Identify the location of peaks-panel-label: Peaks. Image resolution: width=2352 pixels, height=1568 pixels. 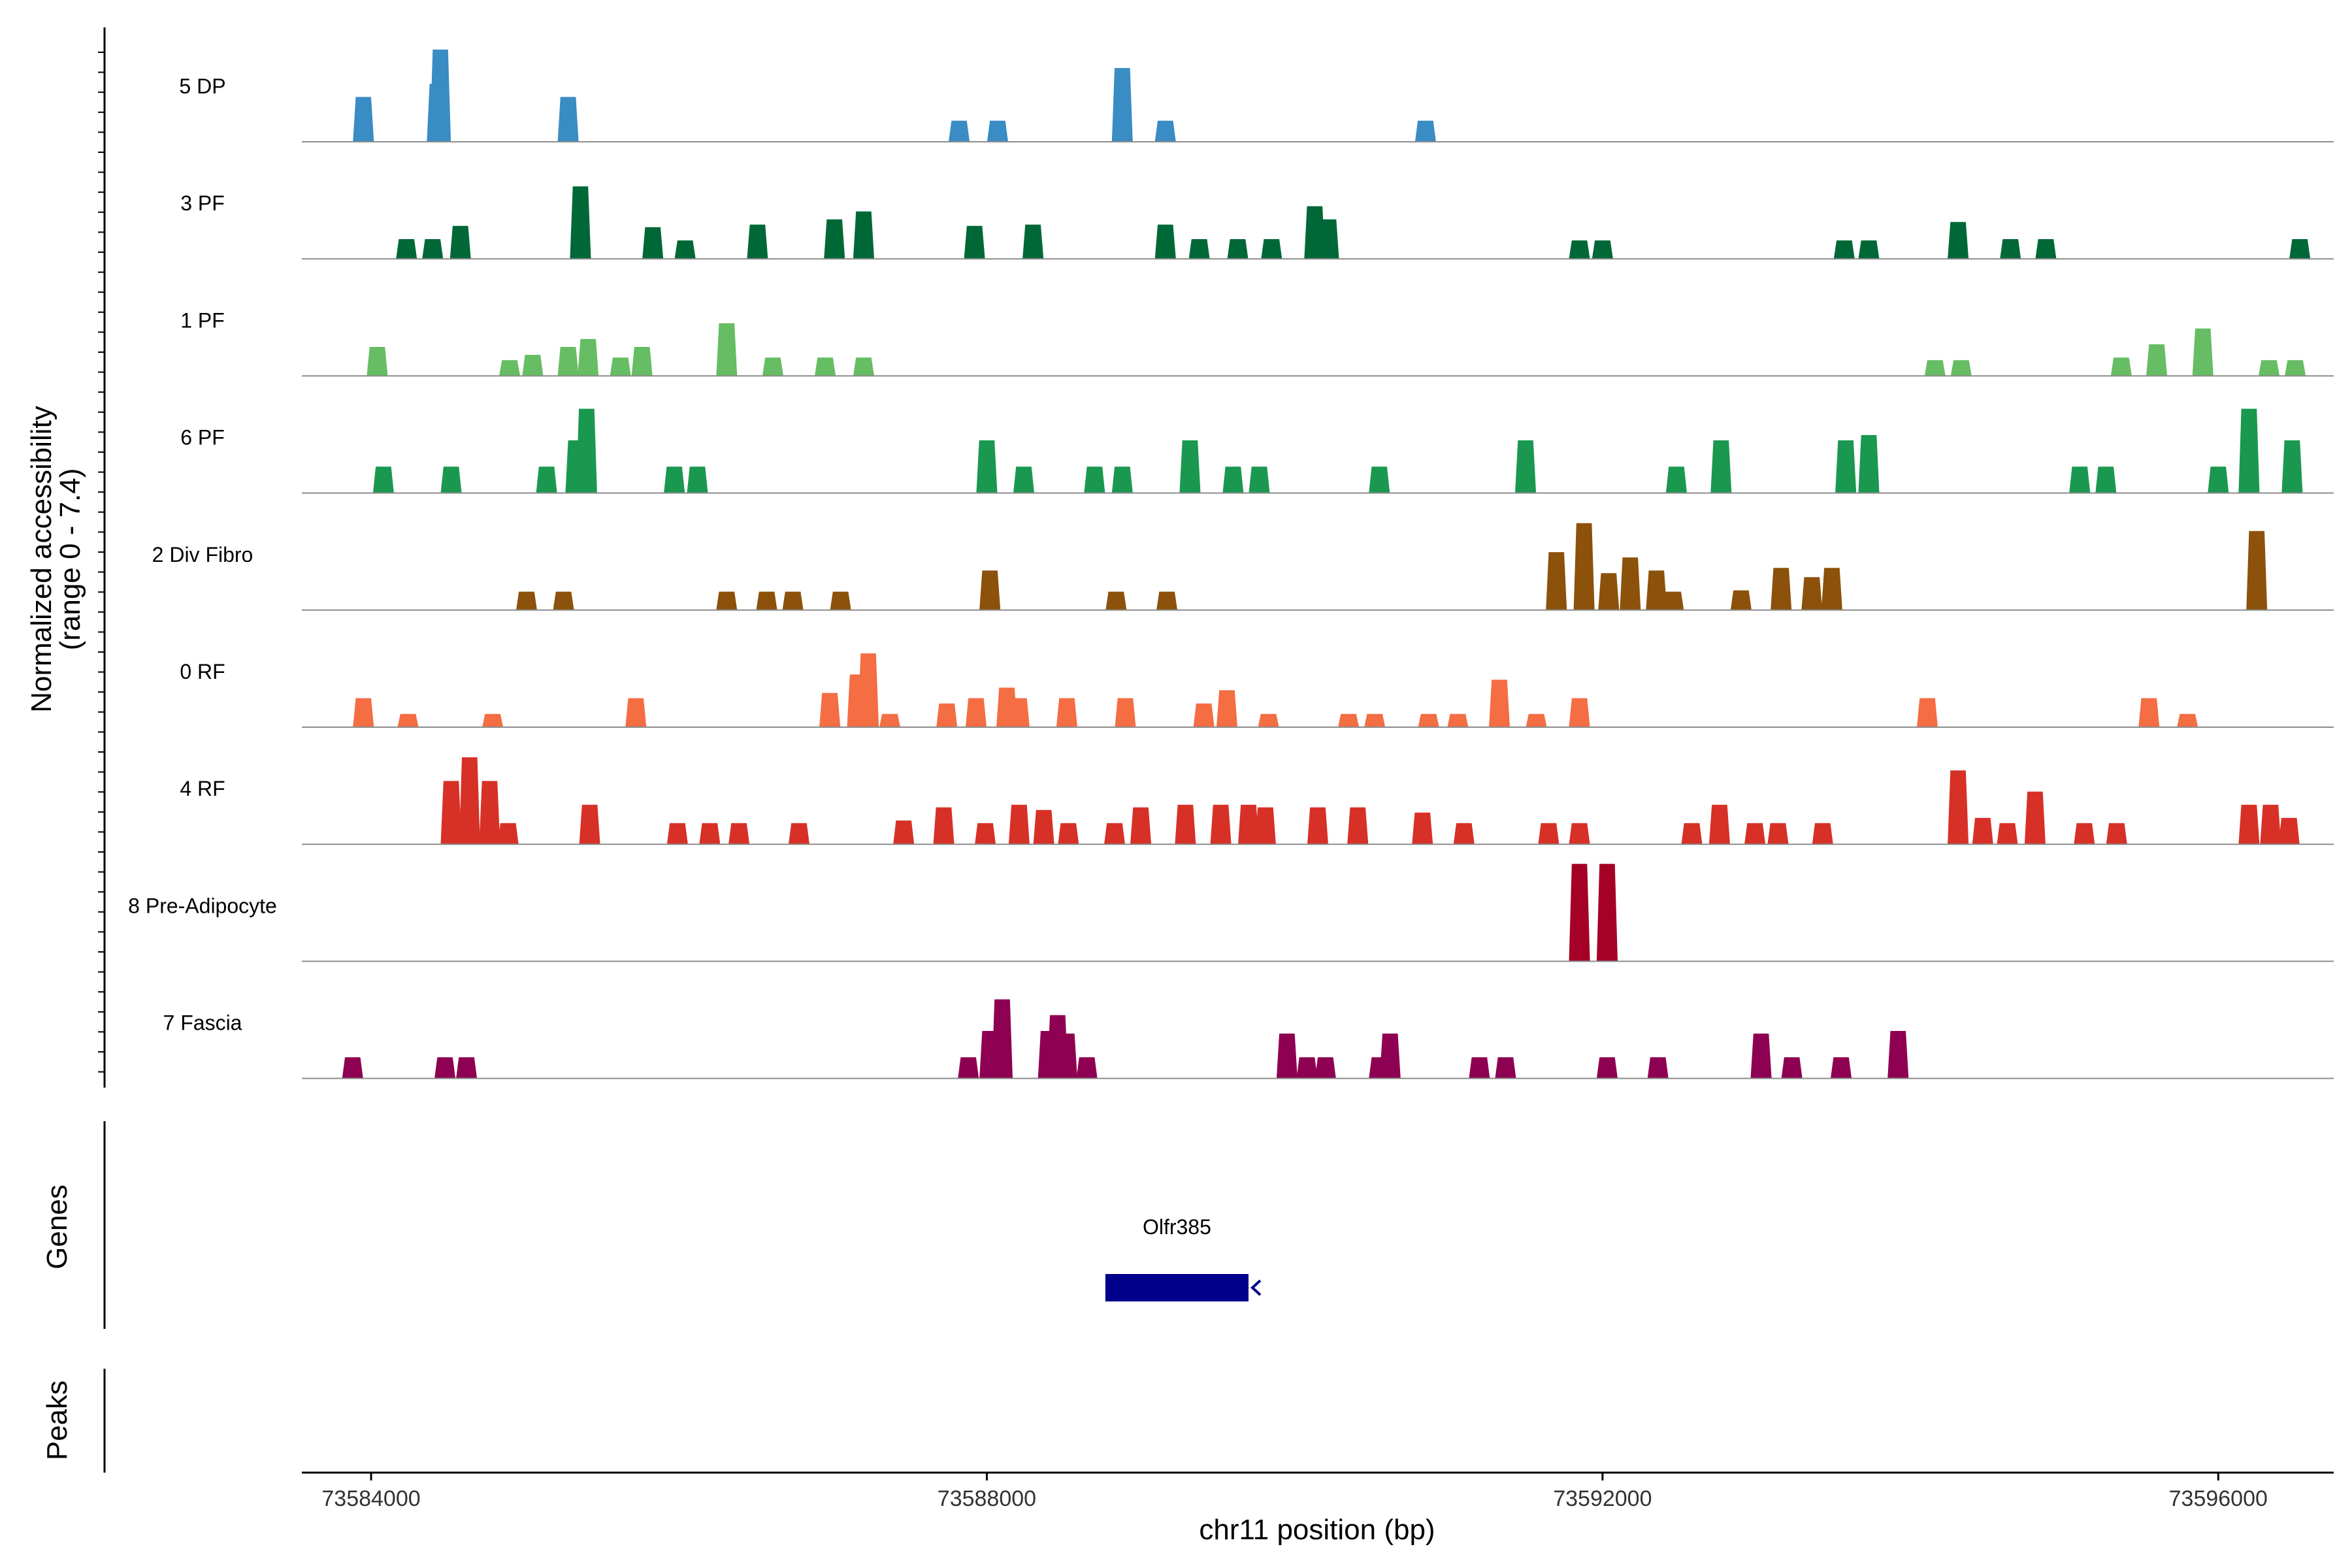
(57, 1420).